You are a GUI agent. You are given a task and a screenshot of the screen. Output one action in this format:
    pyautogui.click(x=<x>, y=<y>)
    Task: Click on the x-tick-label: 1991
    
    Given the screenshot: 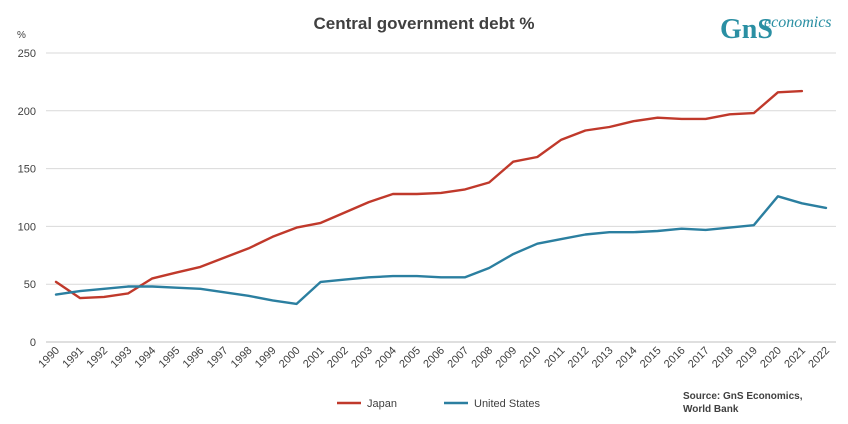 What is the action you would take?
    pyautogui.click(x=73, y=358)
    